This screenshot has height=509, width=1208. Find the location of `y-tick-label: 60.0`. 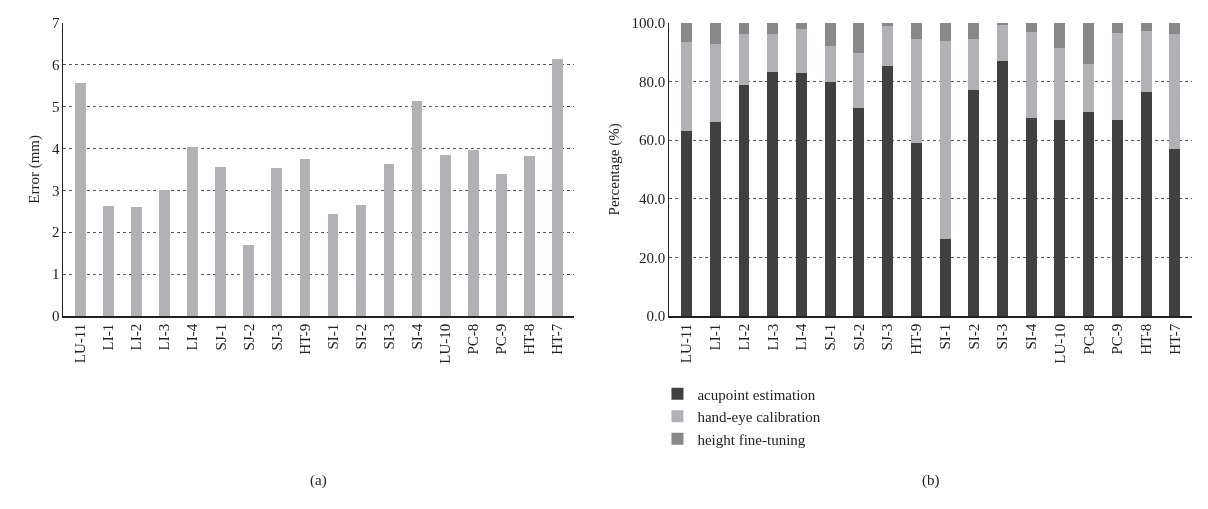

y-tick-label: 60.0 is located at coordinates (652, 140).